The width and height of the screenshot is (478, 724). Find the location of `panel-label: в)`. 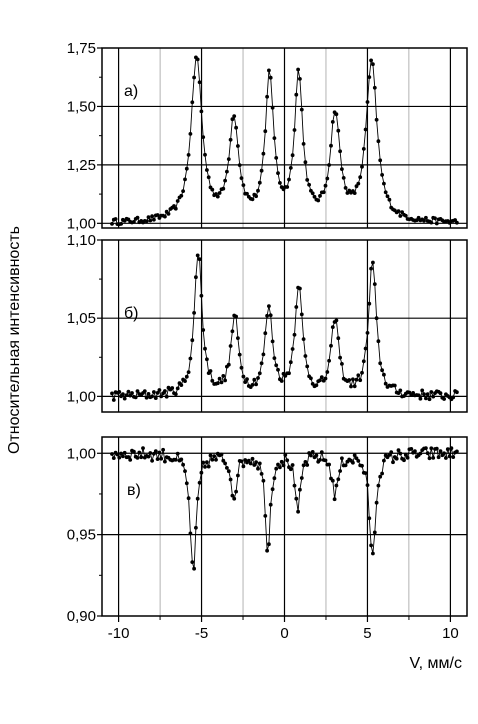

panel-label: в) is located at coordinates (134, 490).